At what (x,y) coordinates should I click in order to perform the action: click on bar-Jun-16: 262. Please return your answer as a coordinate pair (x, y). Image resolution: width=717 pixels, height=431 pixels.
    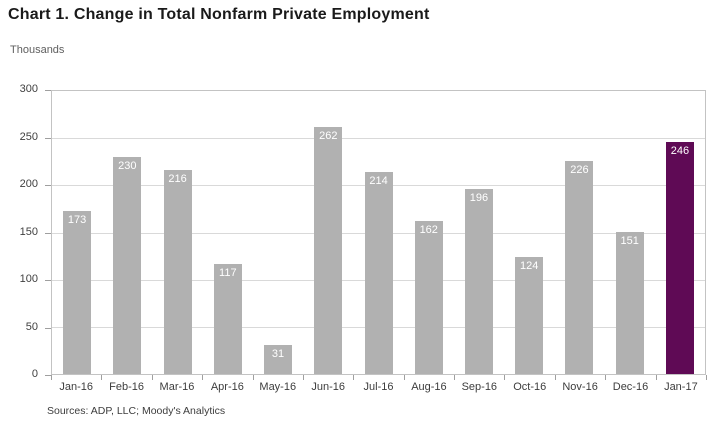
    Looking at the image, I should click on (328, 250).